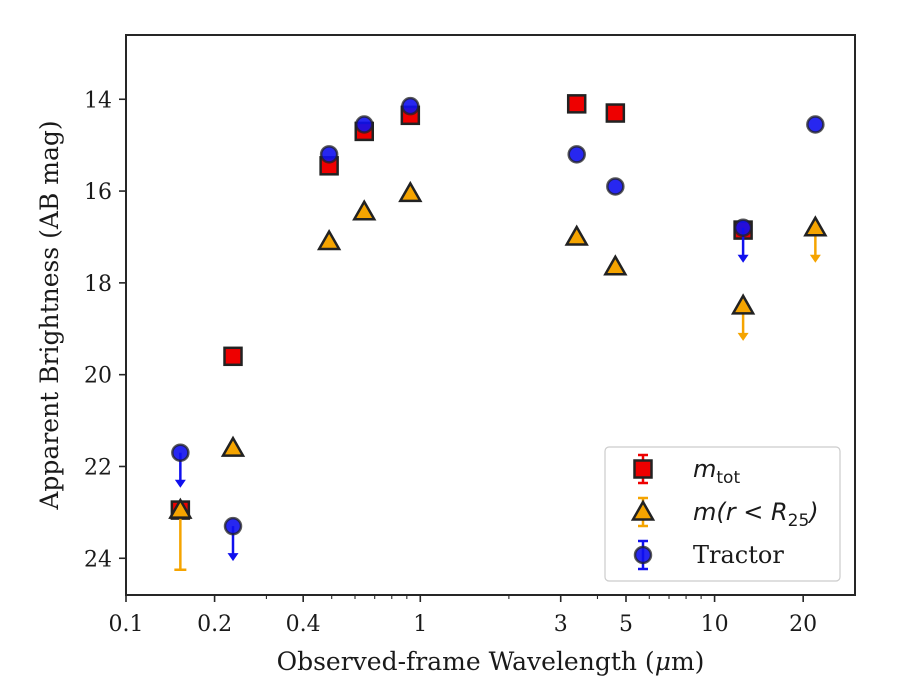 The width and height of the screenshot is (900, 700). I want to click on y-tick-label: 24, so click(98, 559).